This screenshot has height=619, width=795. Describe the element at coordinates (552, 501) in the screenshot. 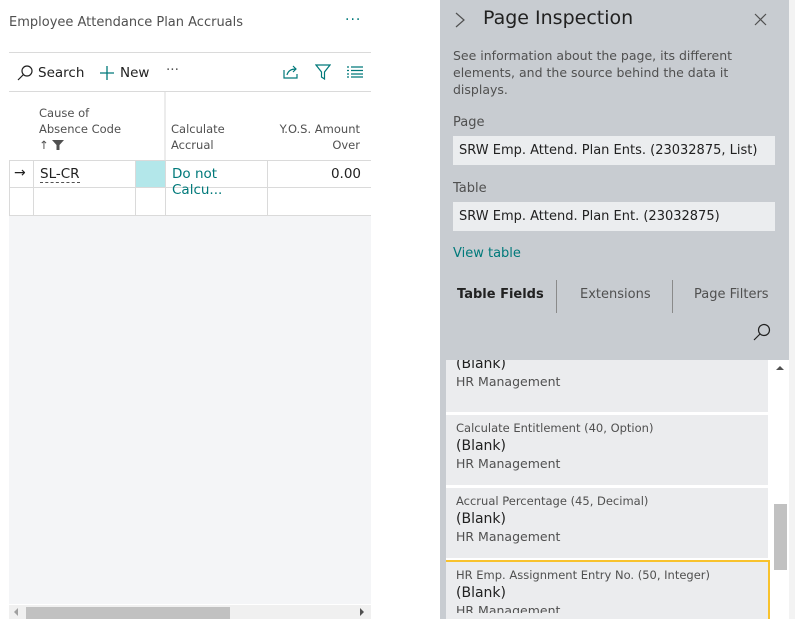

I see `field-name: Accrual Percentage (45, Decimal)` at that location.